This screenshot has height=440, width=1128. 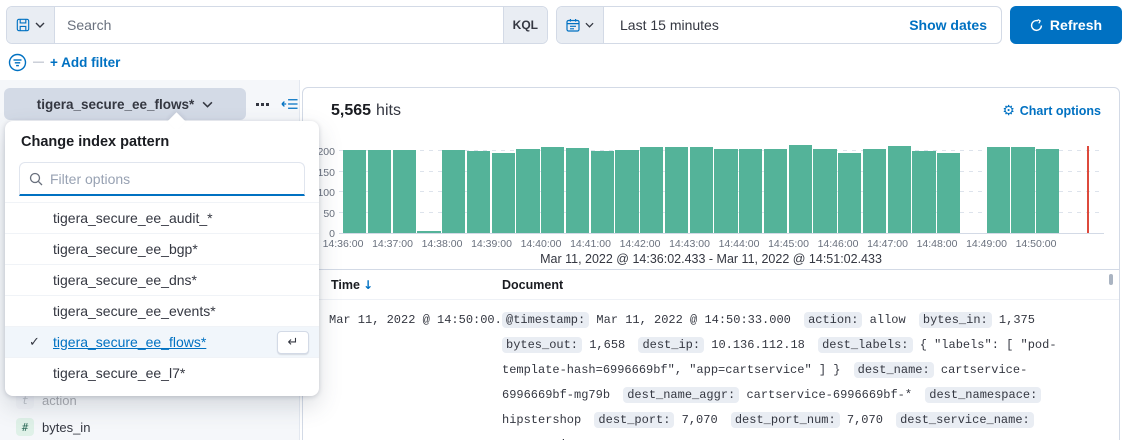 What do you see at coordinates (162, 279) in the screenshot?
I see `index-pattern-option: tigera_secure_ee_dns*` at bounding box center [162, 279].